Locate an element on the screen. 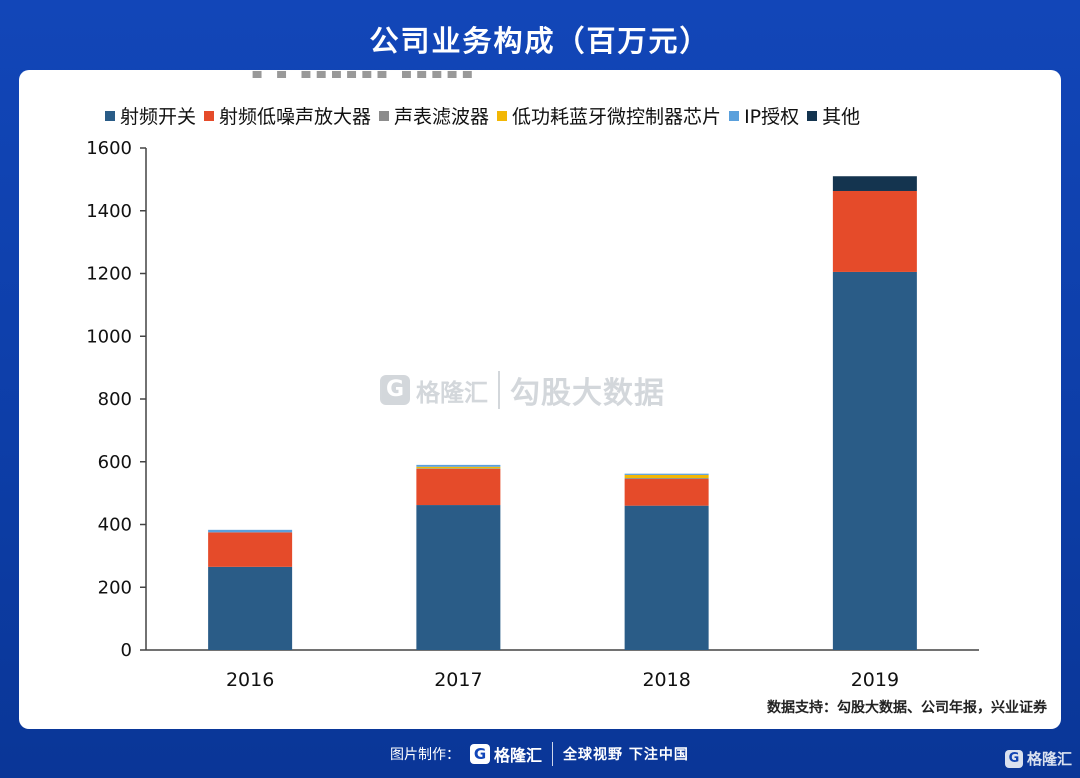 This screenshot has height=778, width=1080. y-axis: 0 200 400 600 800 1000 1200 1400 1600 is located at coordinates (116, 399).